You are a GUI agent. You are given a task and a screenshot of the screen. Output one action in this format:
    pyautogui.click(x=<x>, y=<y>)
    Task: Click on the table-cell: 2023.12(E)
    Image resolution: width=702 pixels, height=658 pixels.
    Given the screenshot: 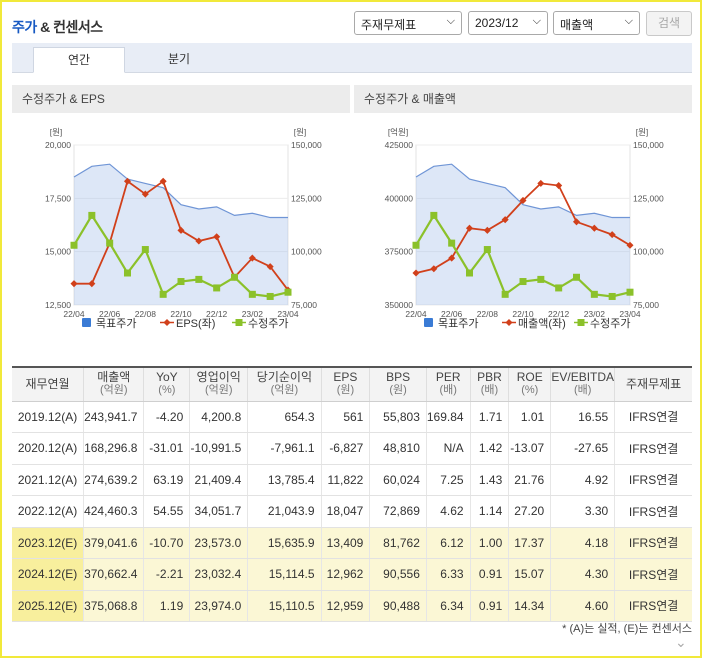 What is the action you would take?
    pyautogui.click(x=48, y=543)
    